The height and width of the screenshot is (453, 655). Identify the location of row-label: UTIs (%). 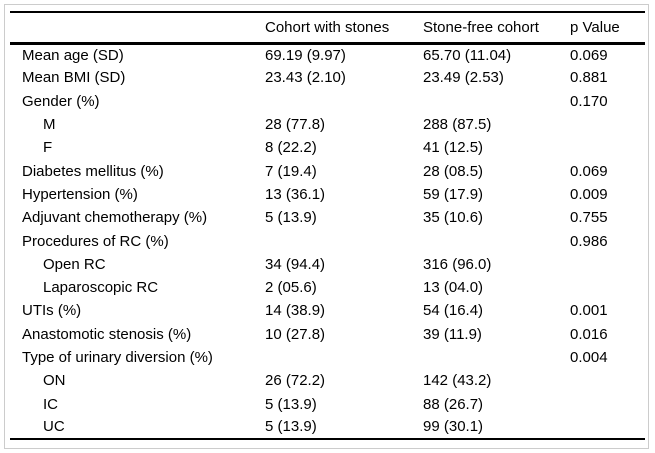
(52, 311).